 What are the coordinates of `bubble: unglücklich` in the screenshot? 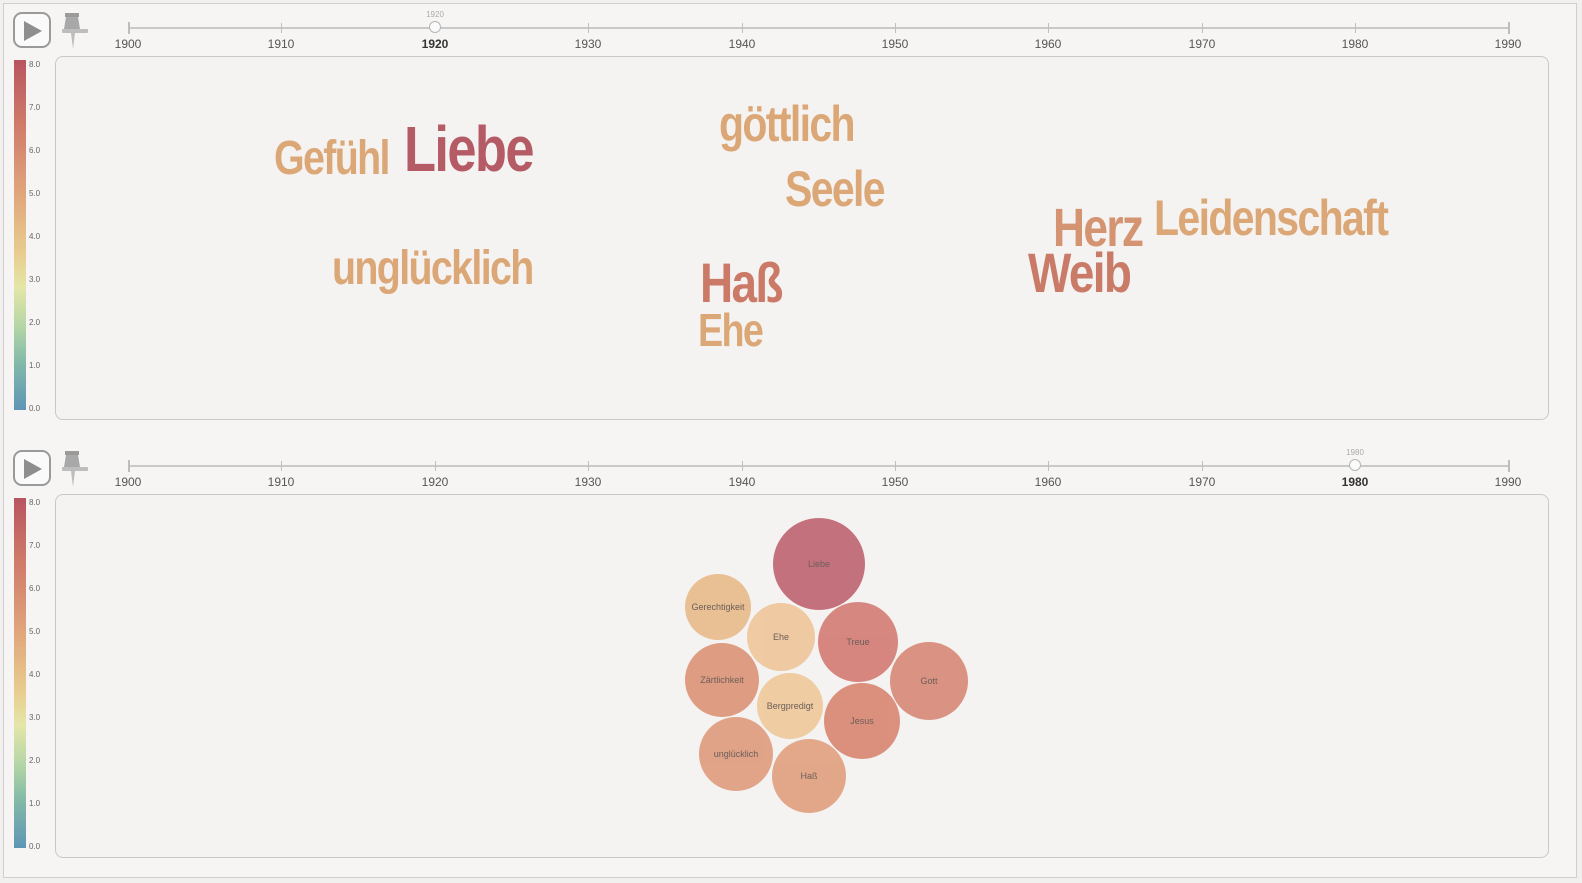 It's located at (736, 754).